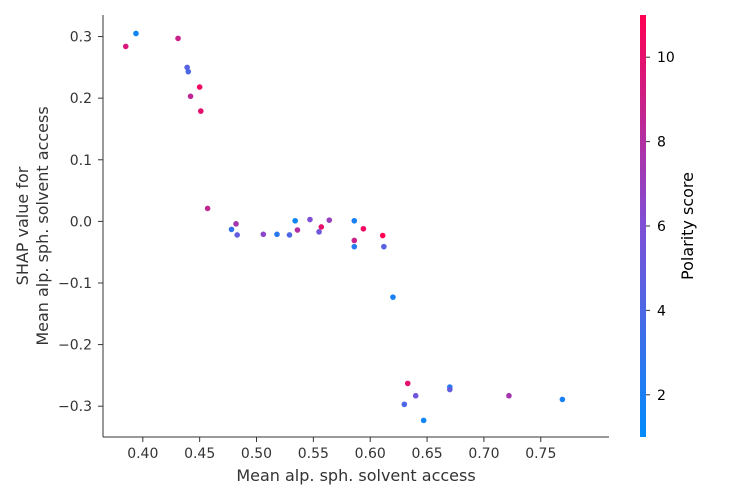  I want to click on colorbar-label: Polarity score, so click(687, 226).